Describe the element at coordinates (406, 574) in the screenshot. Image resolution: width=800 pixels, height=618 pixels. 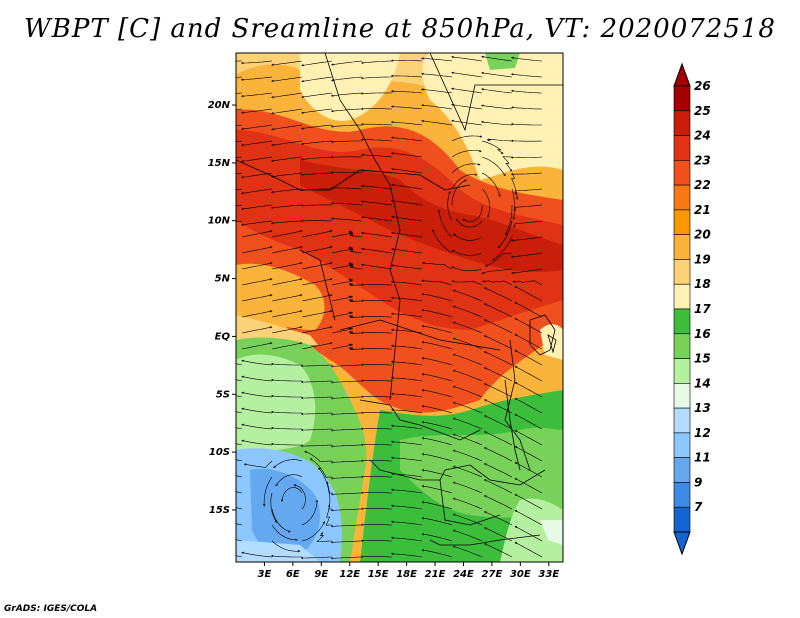
I see `lon-tick-label: 18E` at that location.